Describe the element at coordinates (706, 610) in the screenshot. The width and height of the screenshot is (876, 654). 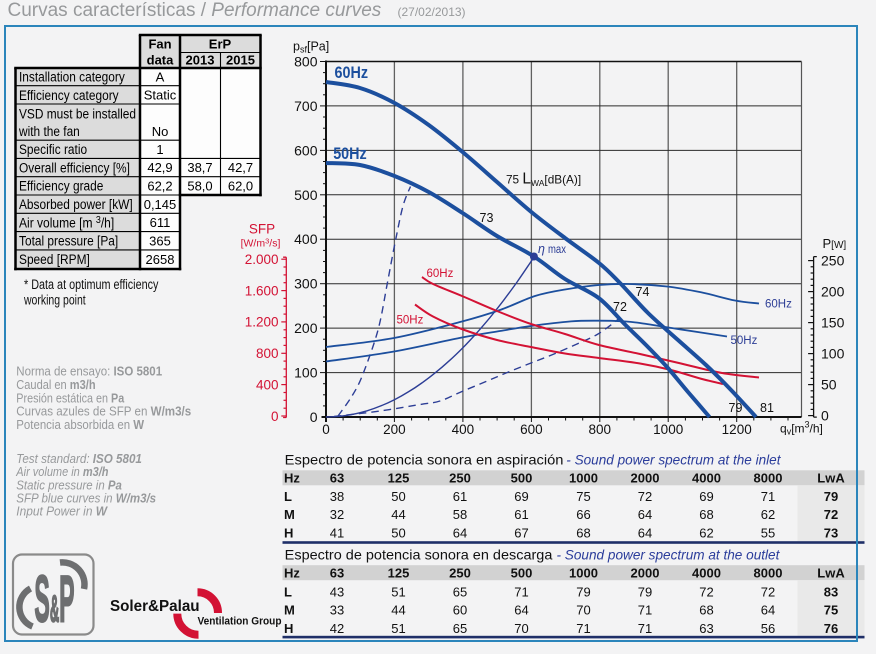
I see `svg-text: 68` at that location.